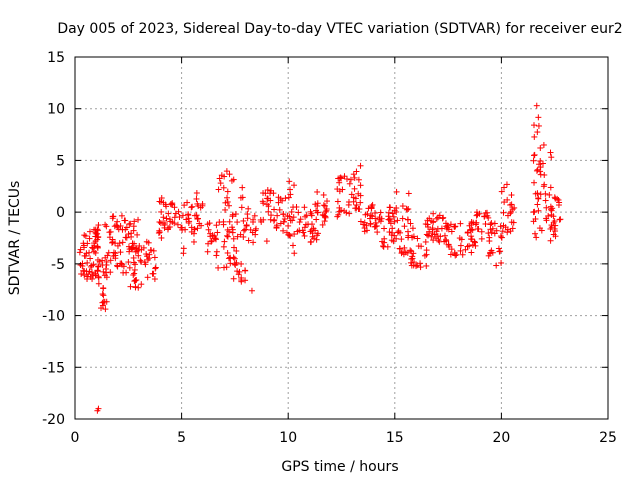 The image size is (640, 480). I want to click on x-tick-label: 15, so click(395, 438).